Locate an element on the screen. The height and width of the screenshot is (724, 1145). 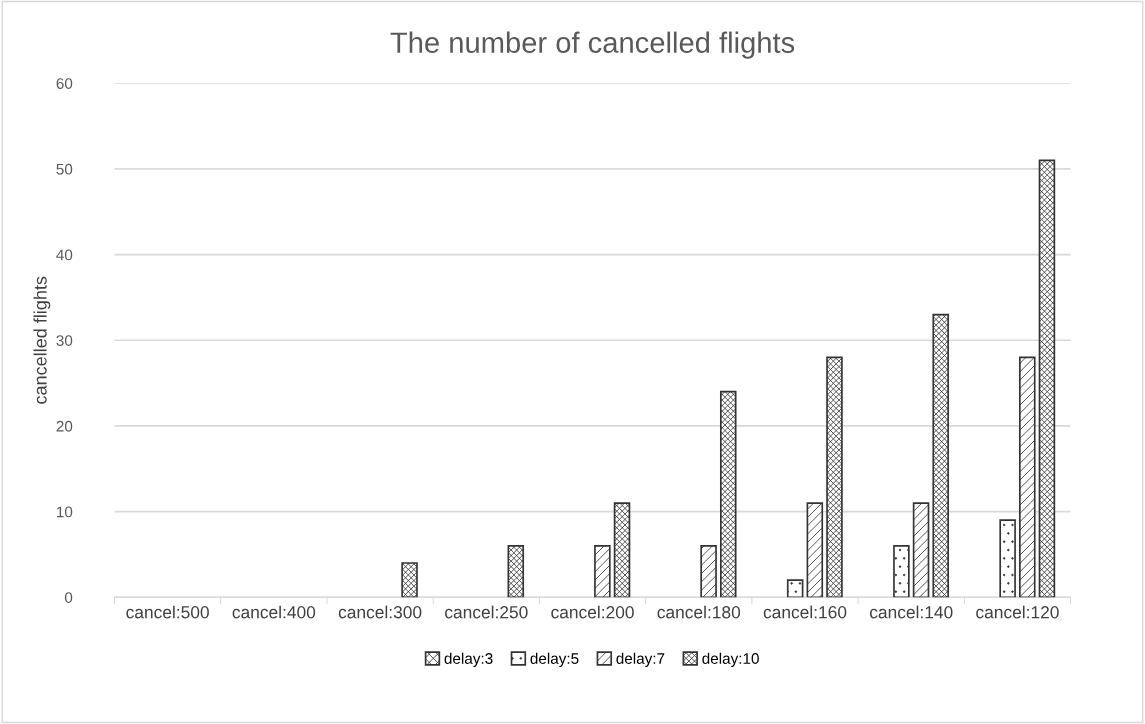
y-axis-title: cancelled flights is located at coordinates (42, 340).